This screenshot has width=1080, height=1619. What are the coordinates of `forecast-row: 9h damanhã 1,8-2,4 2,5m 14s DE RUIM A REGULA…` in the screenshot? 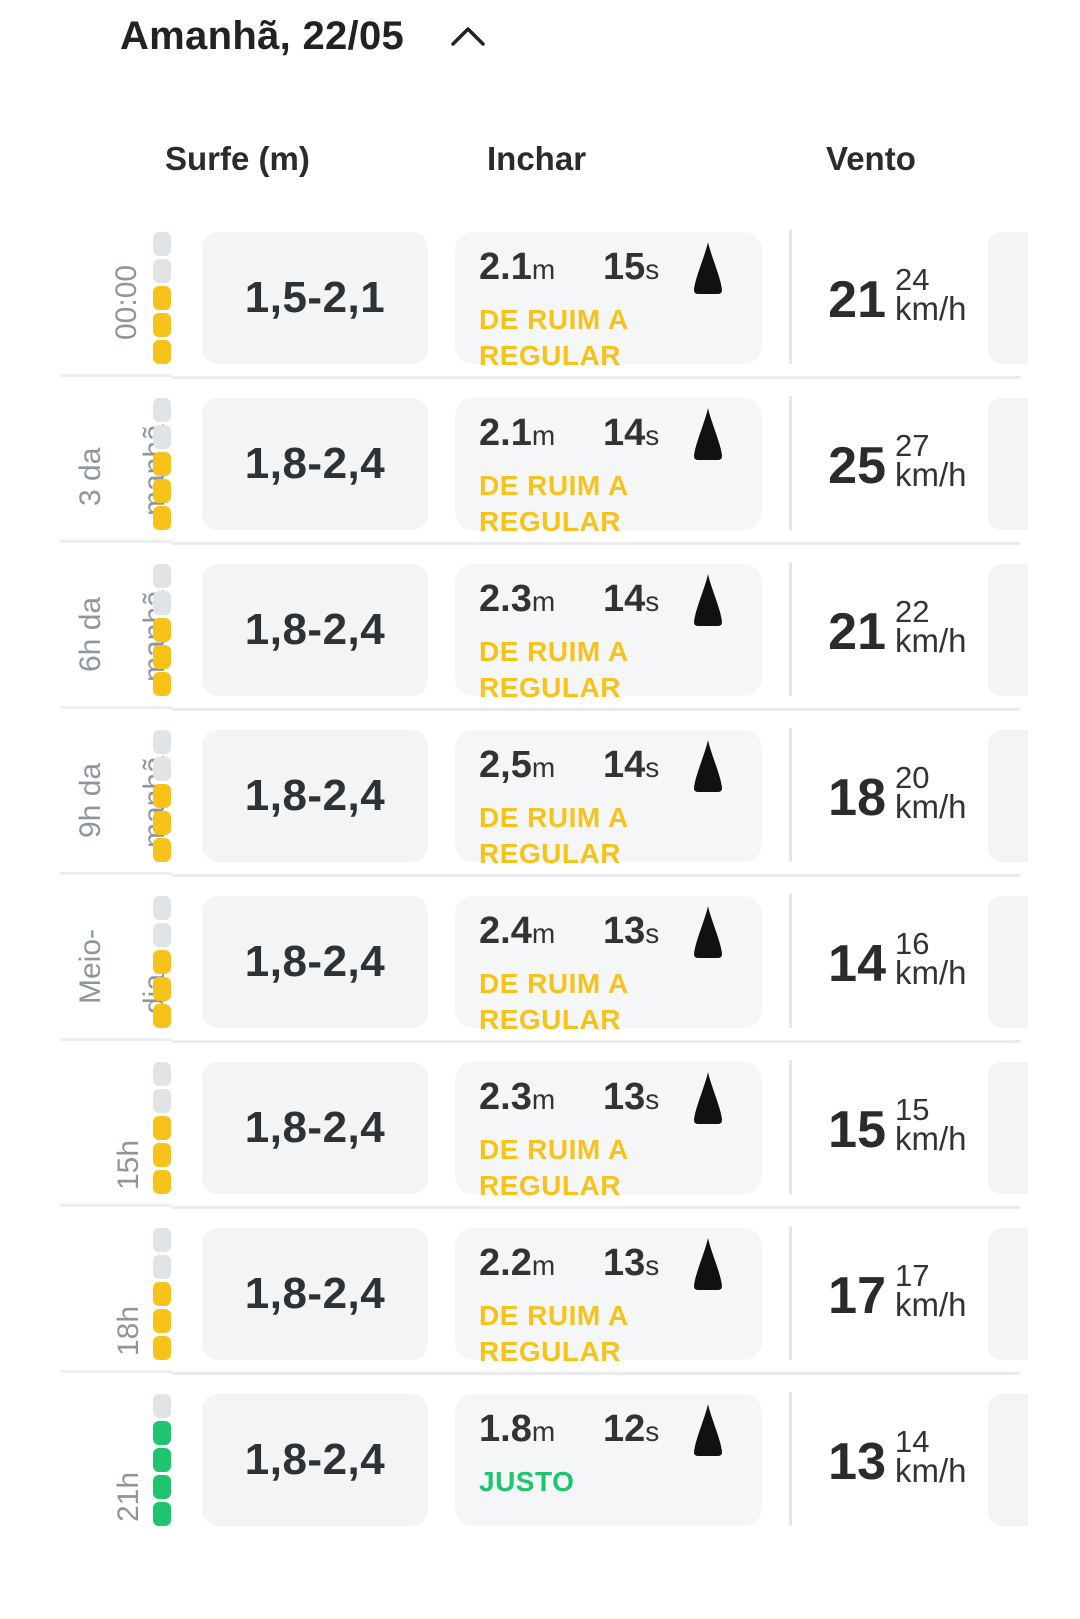 It's located at (540, 798).